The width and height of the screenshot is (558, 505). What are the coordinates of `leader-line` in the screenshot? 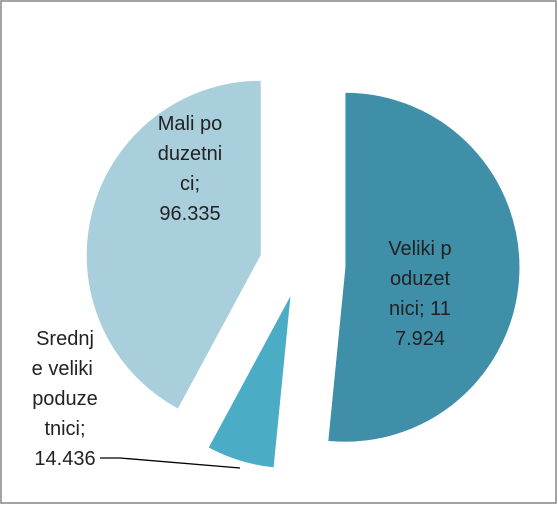 It's located at (170, 463).